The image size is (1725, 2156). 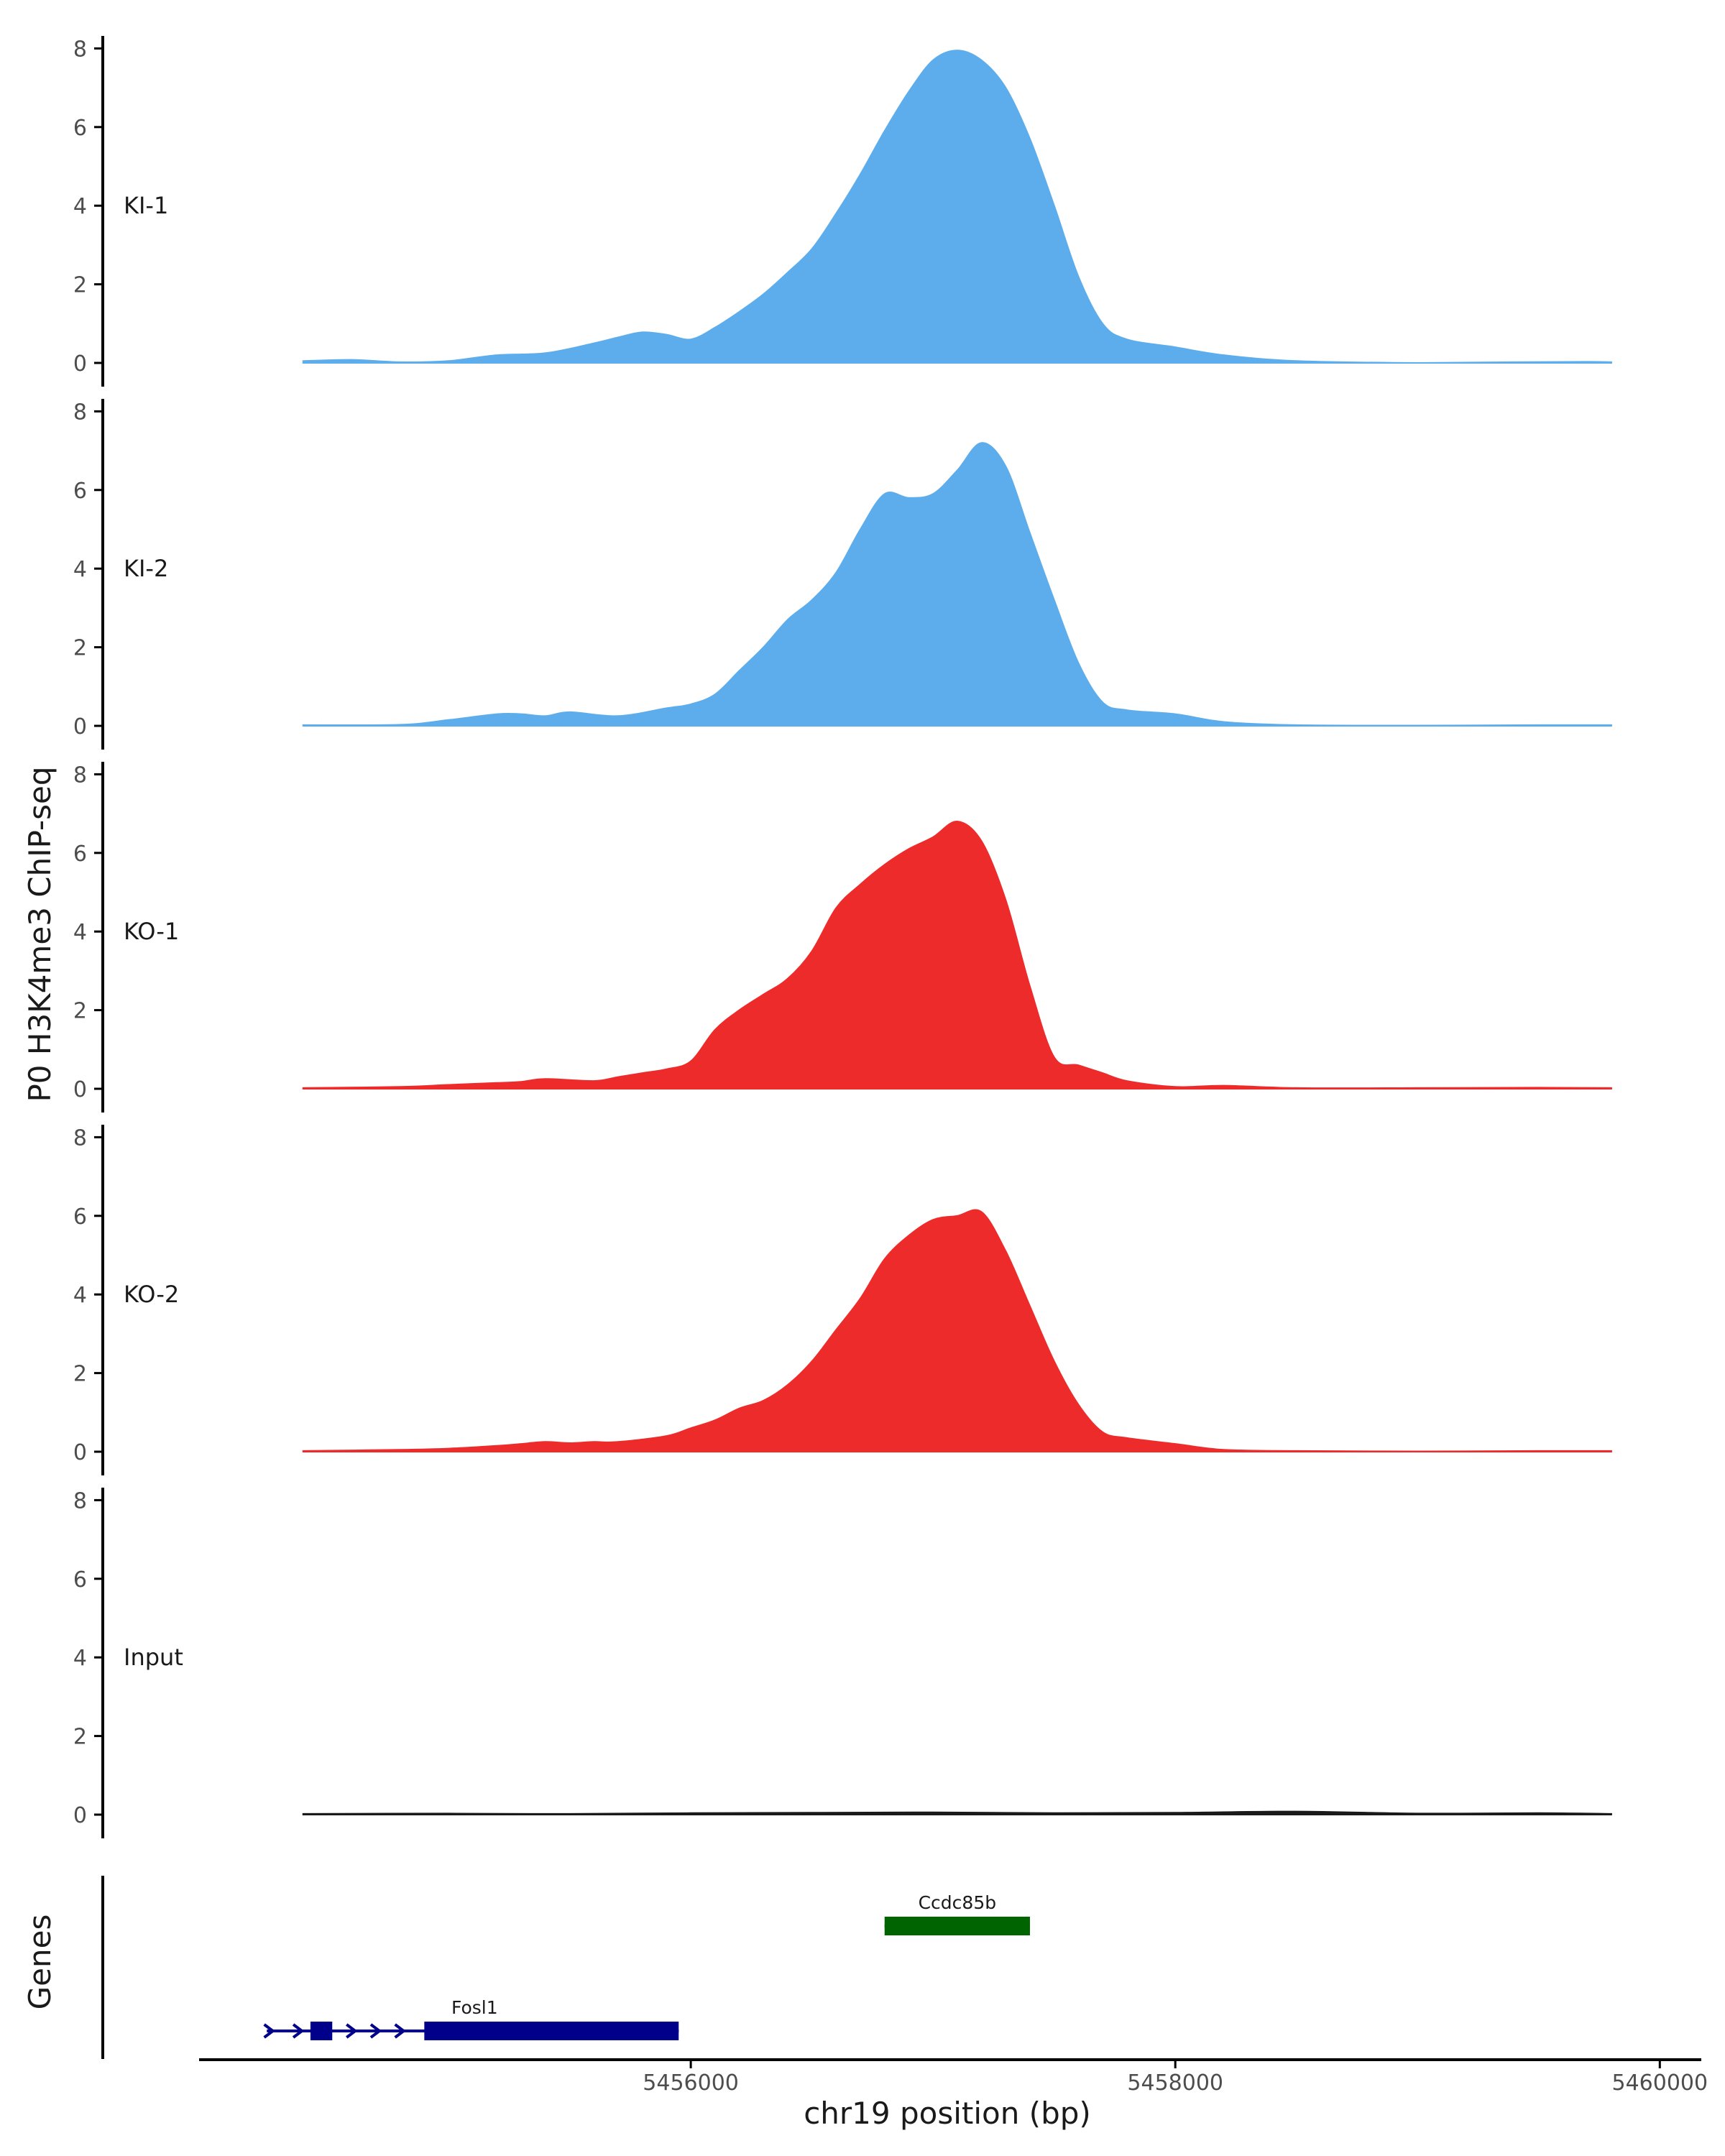 I want to click on track-panel-input: 0 2 4 6 8 Input, so click(x=842, y=1663).